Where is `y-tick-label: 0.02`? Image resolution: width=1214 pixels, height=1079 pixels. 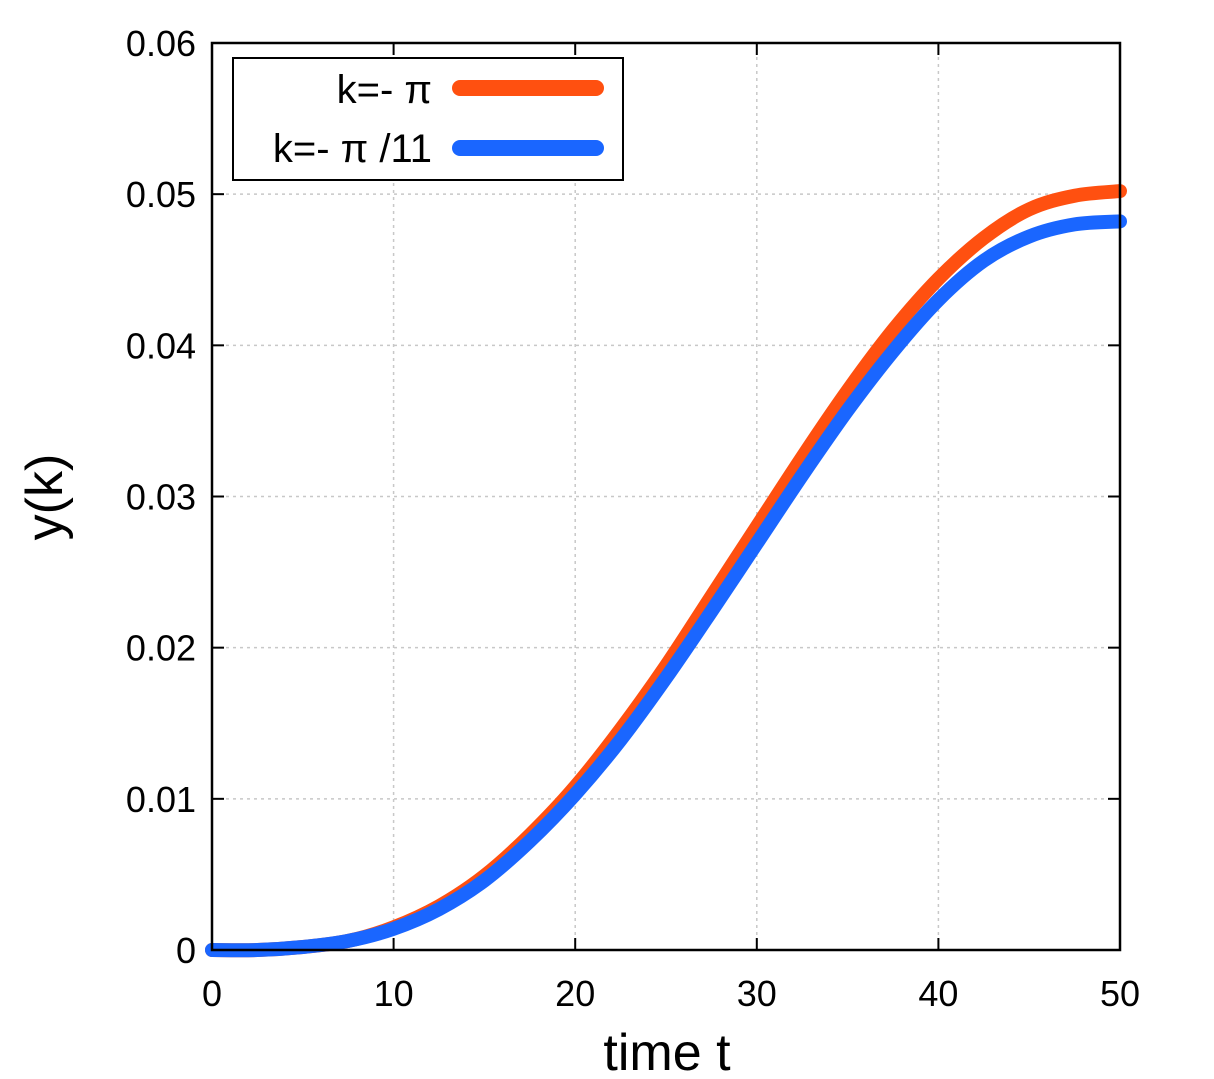 y-tick-label: 0.02 is located at coordinates (161, 648).